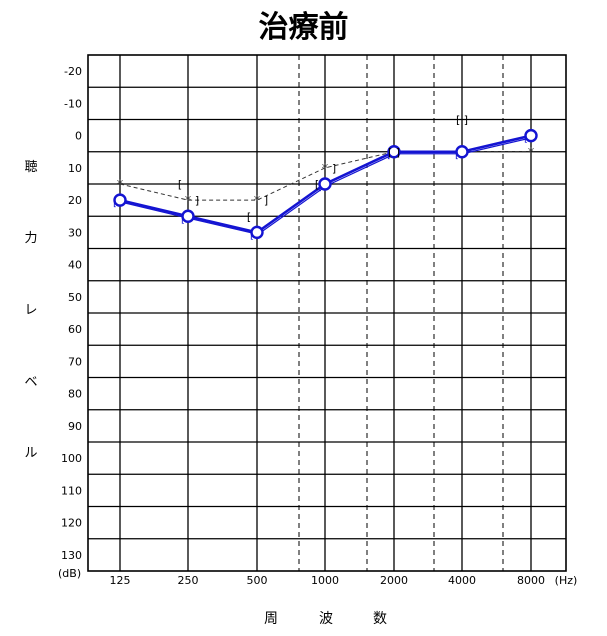 Image resolution: width=607 pixels, height=636 pixels. What do you see at coordinates (394, 580) in the screenshot?
I see `x-tick-label: 2000` at bounding box center [394, 580].